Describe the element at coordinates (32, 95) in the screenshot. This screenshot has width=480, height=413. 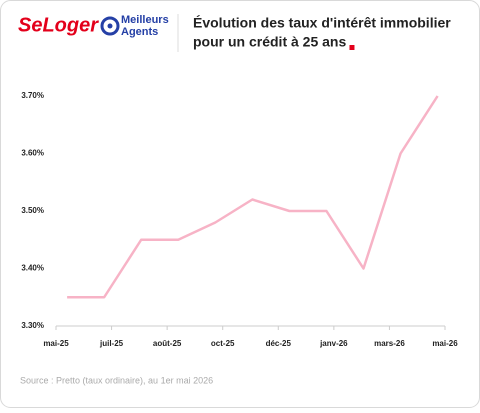
I see `y-tick-label: 3.70%` at that location.